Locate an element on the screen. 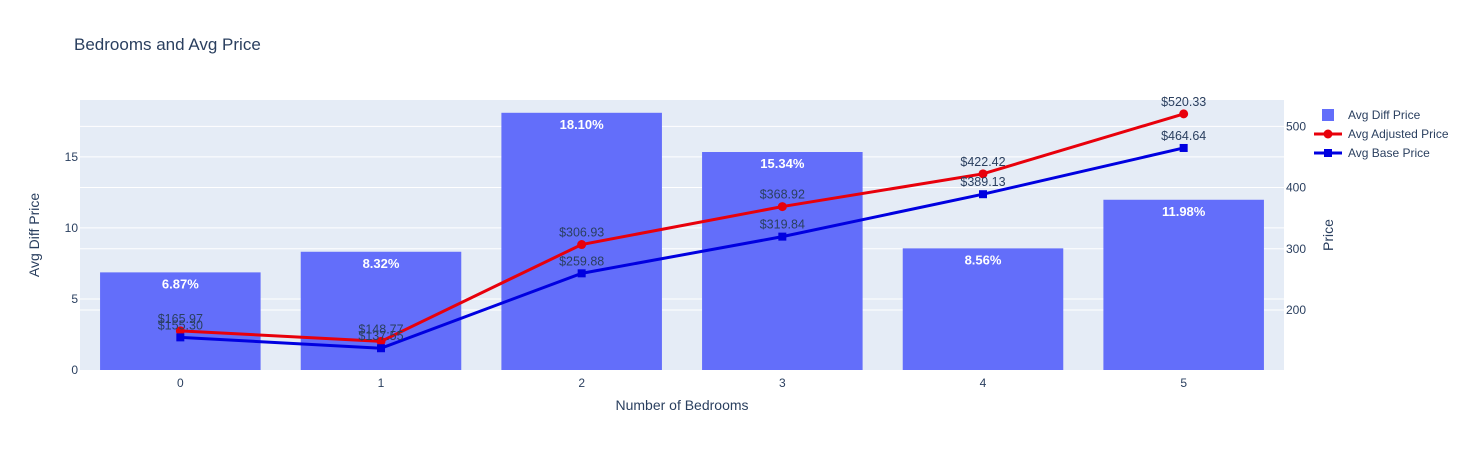 This screenshot has width=1479, height=455. point-data-label: $165.97 is located at coordinates (180, 319).